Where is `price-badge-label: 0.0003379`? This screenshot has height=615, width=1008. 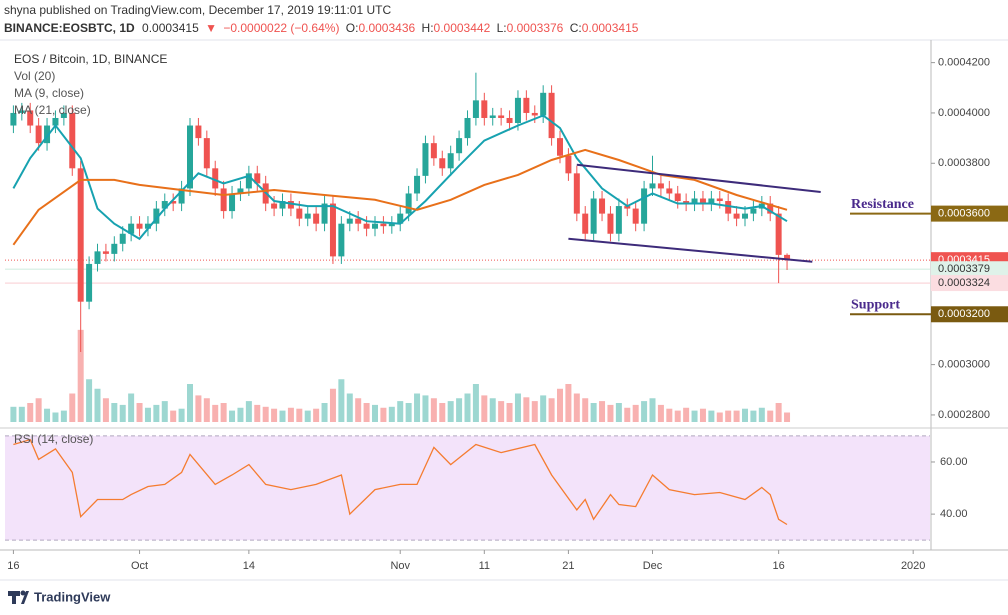
price-badge-label: 0.0003379 is located at coordinates (964, 269).